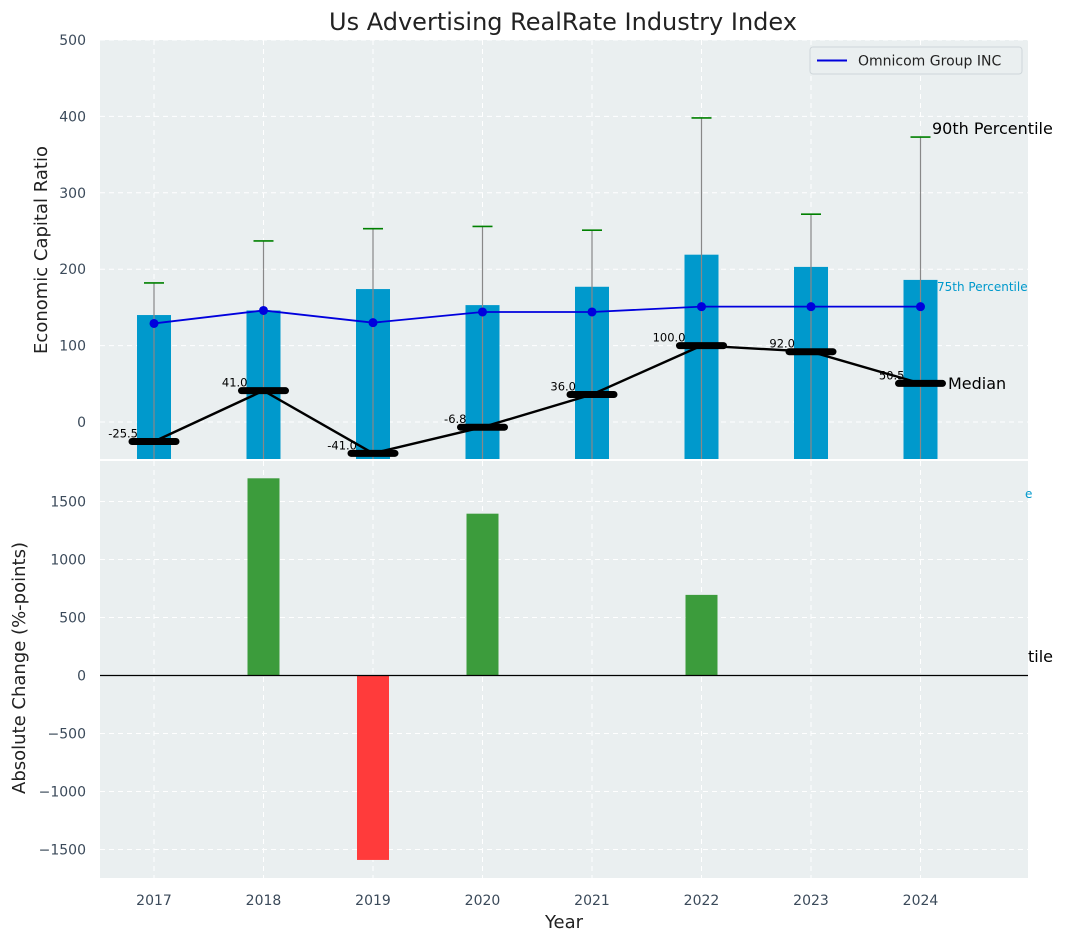  What do you see at coordinates (921, 901) in the screenshot?
I see `x-tick-label: 2024` at bounding box center [921, 901].